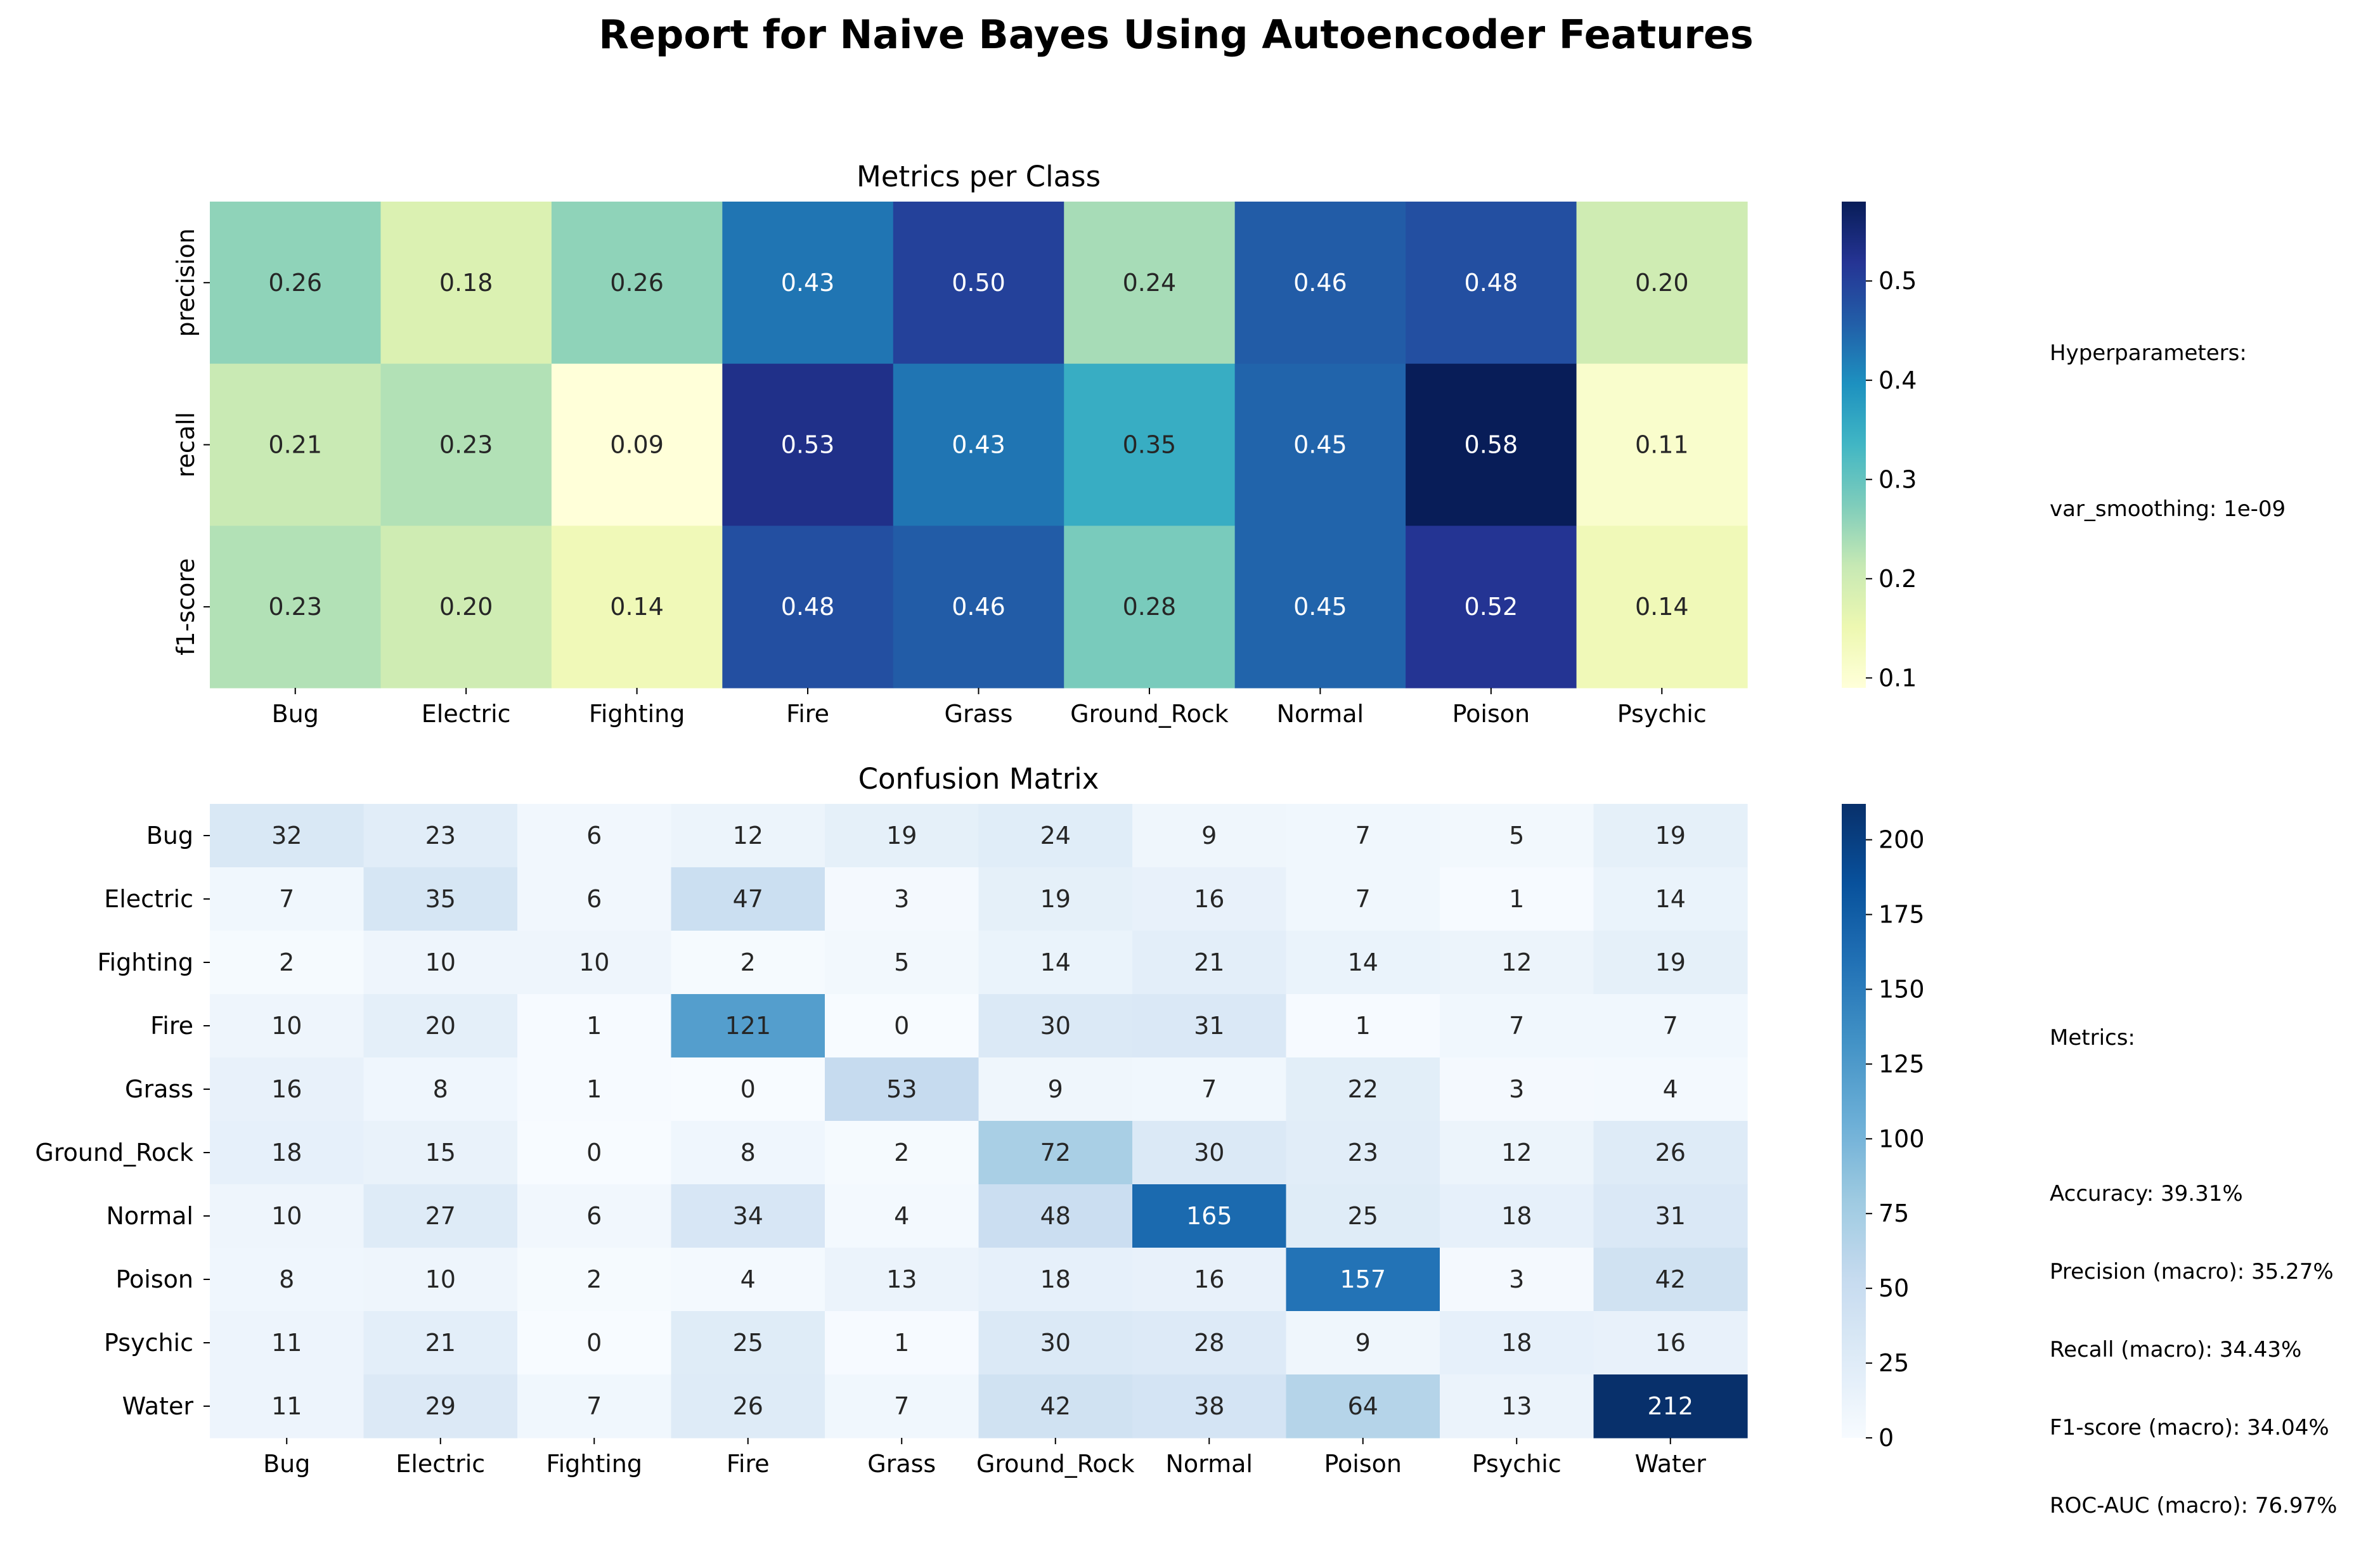 This screenshot has width=2380, height=1545. Describe the element at coordinates (440, 1153) in the screenshot. I see `cm-cell-label-5-1: 15` at that location.